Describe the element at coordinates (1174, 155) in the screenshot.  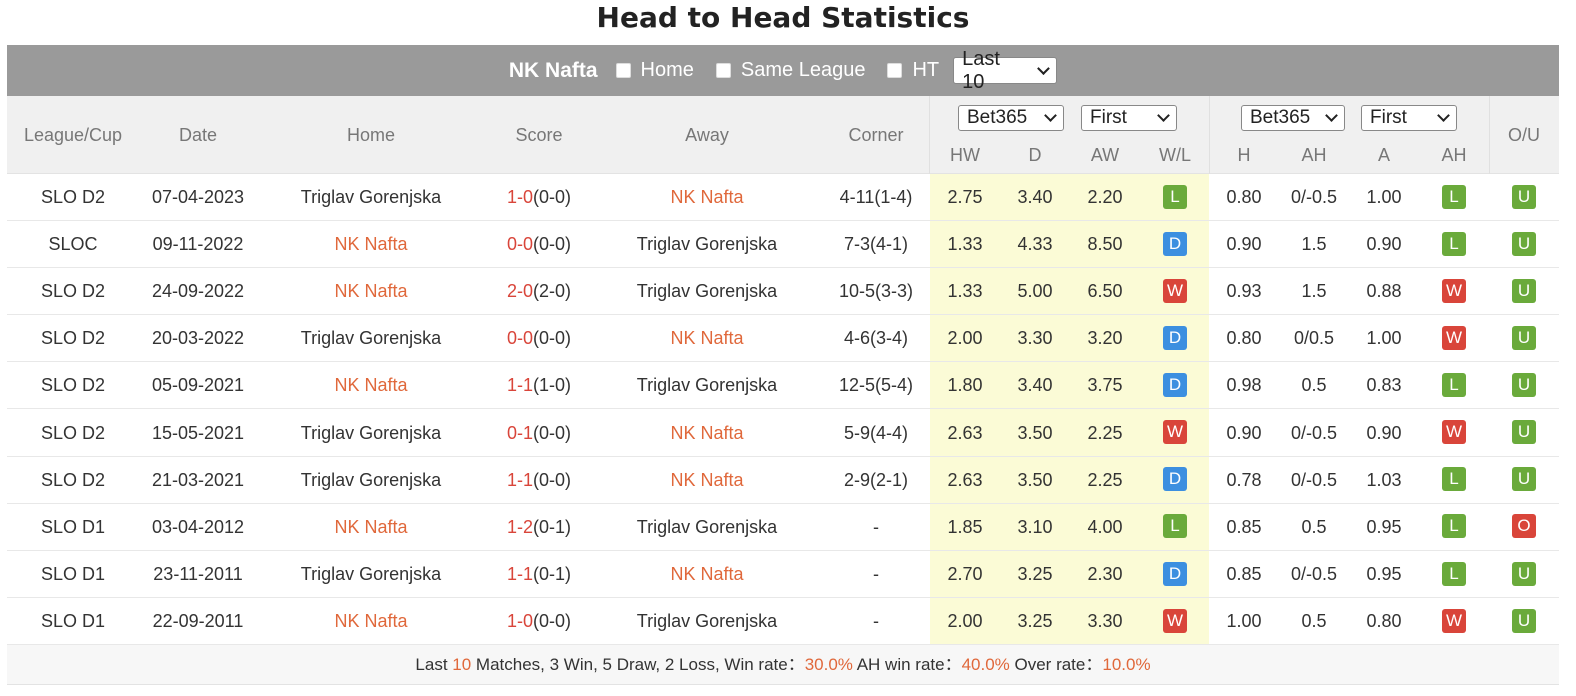
I see `header-wl: W/L` at that location.